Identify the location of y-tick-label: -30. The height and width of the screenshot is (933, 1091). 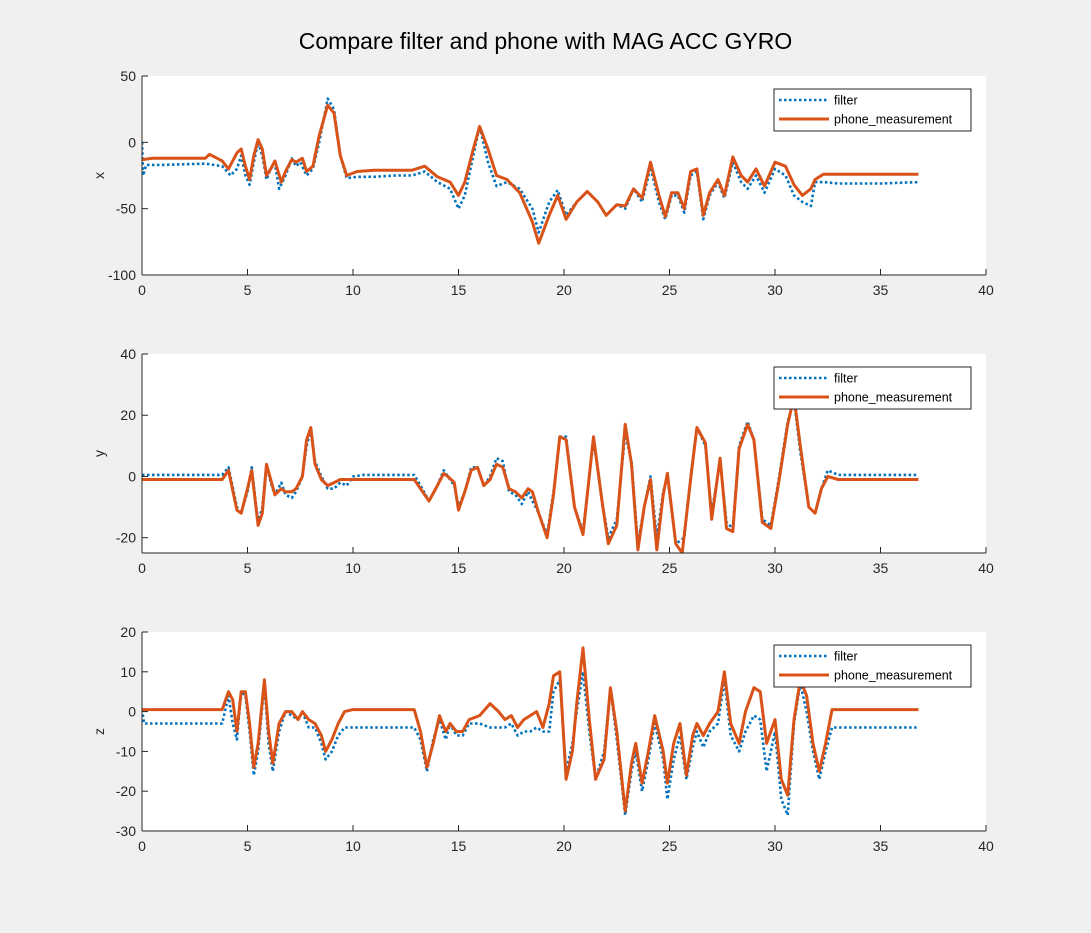
(126, 831).